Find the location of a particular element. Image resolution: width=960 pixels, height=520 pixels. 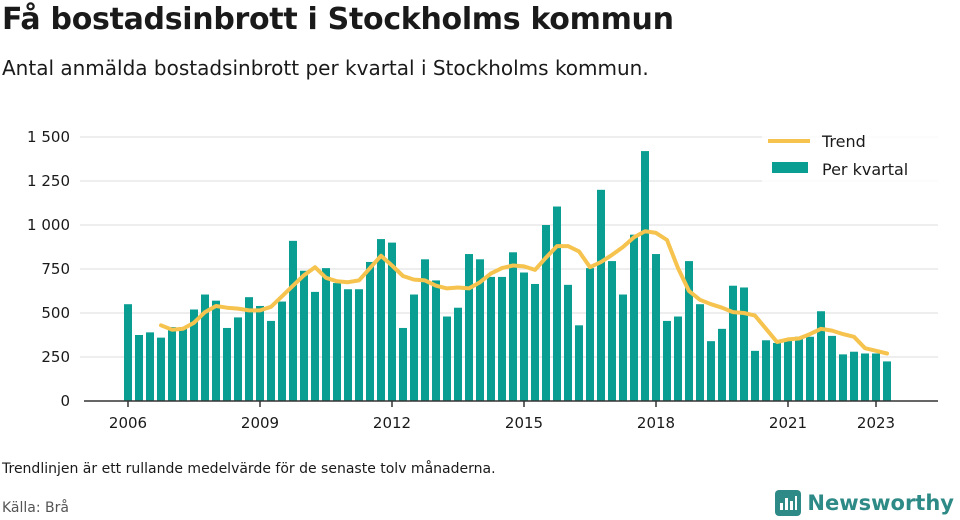

x-tick-label: 2006 is located at coordinates (128, 423).